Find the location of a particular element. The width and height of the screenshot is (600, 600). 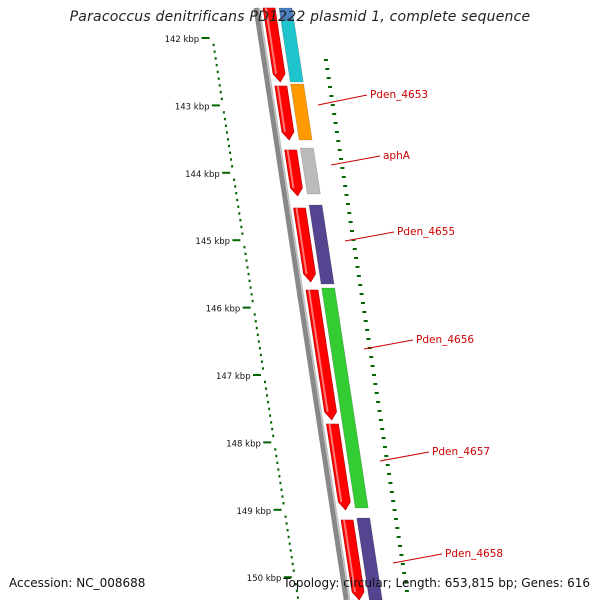

length-value: 653,815 bp is located at coordinates (479, 583).